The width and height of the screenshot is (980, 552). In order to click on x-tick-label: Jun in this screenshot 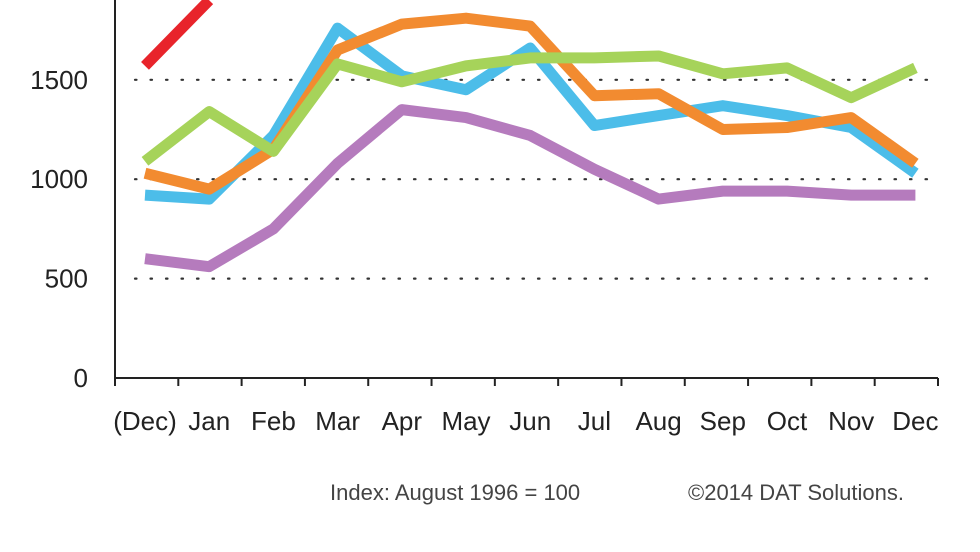, I will do `click(530, 421)`.